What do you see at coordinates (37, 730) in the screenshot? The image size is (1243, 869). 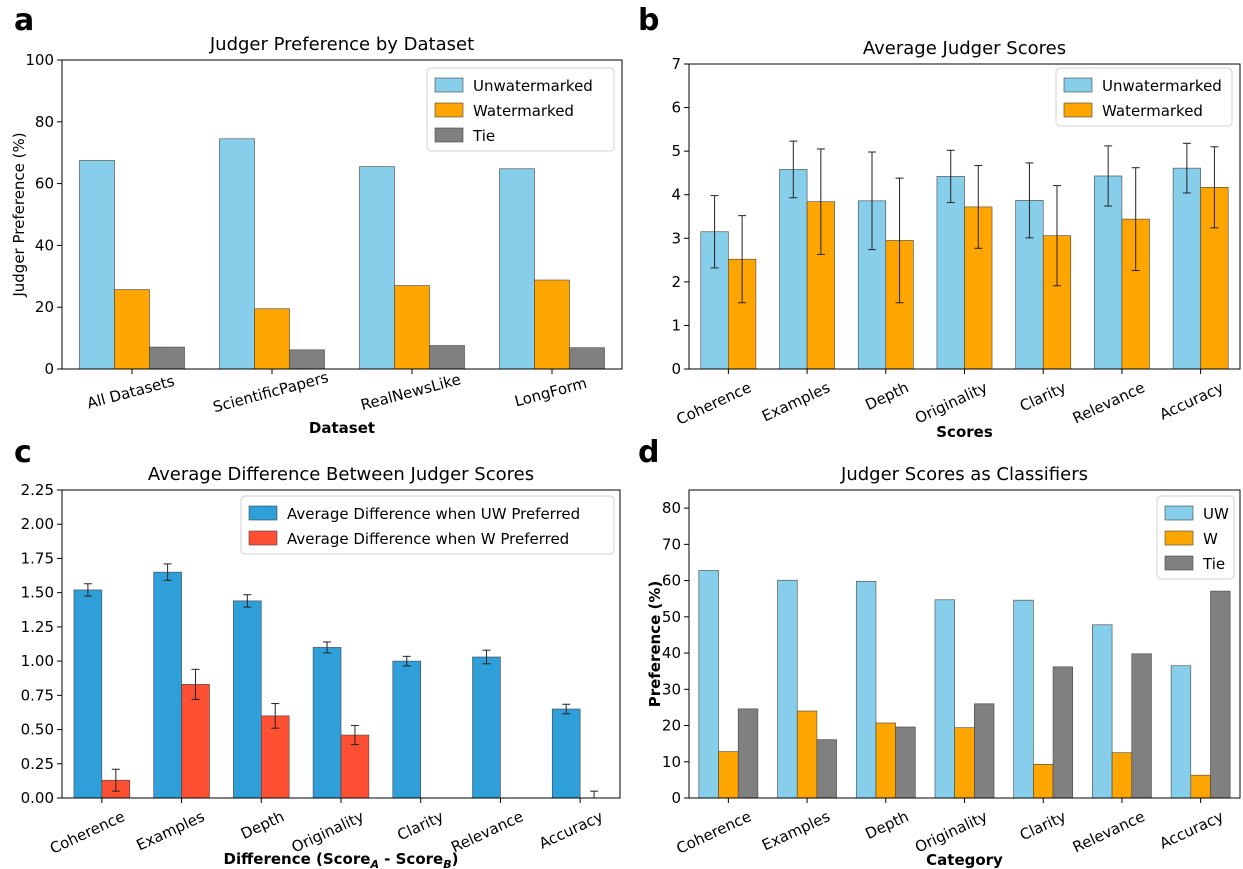 I see `y-tick-label: 0.50` at bounding box center [37, 730].